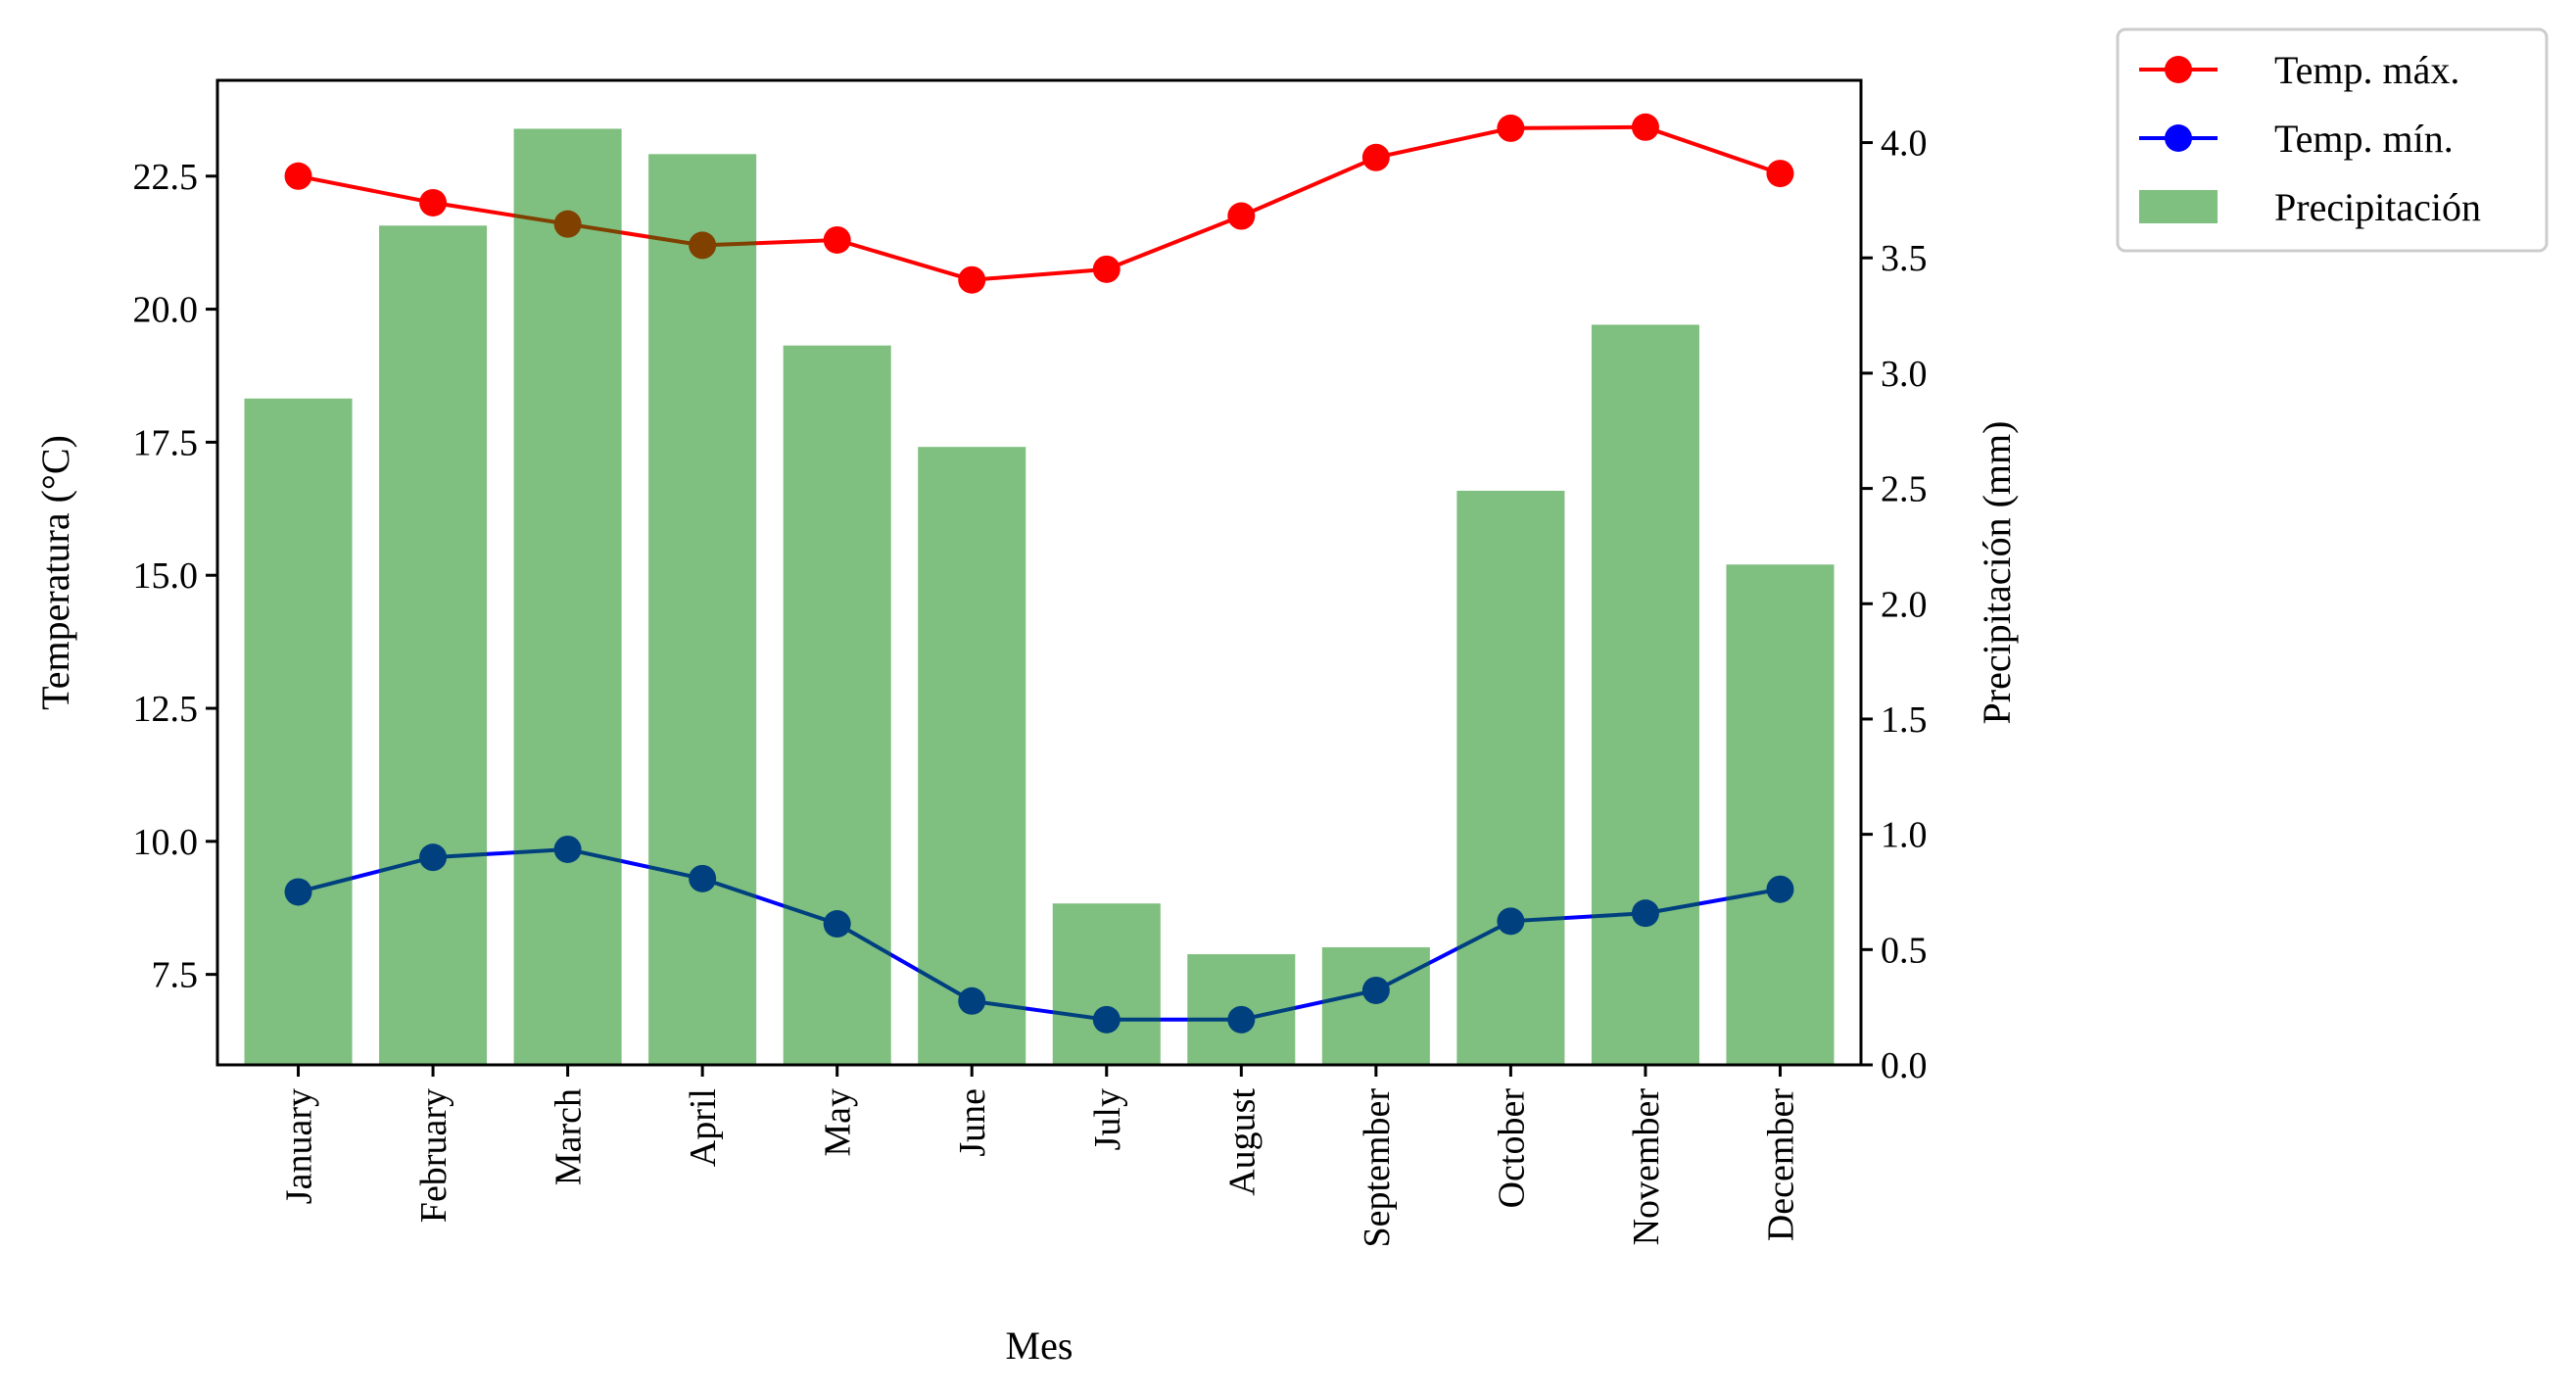 The height and width of the screenshot is (1396, 2576). Describe the element at coordinates (55, 572) in the screenshot. I see `y-axis-label-left: Temperatura (°C)` at that location.